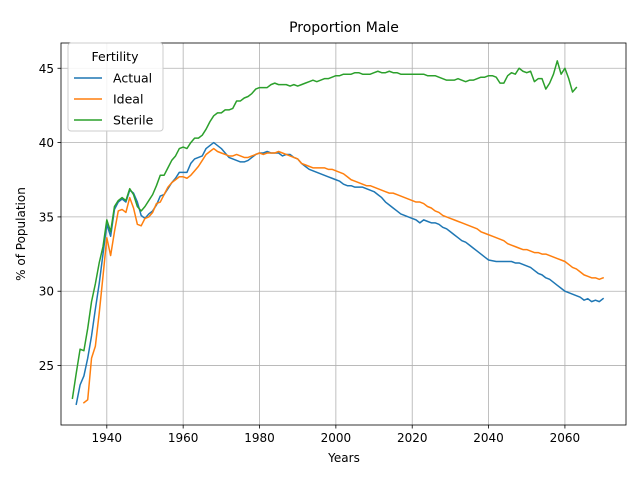 This screenshot has width=640, height=480. Describe the element at coordinates (336, 438) in the screenshot. I see `x-tick-label: 2000` at that location.